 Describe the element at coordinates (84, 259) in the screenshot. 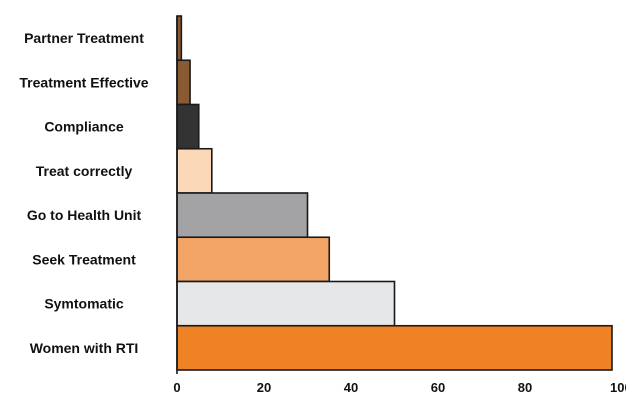

I see `category-label: Seek Treatment` at that location.